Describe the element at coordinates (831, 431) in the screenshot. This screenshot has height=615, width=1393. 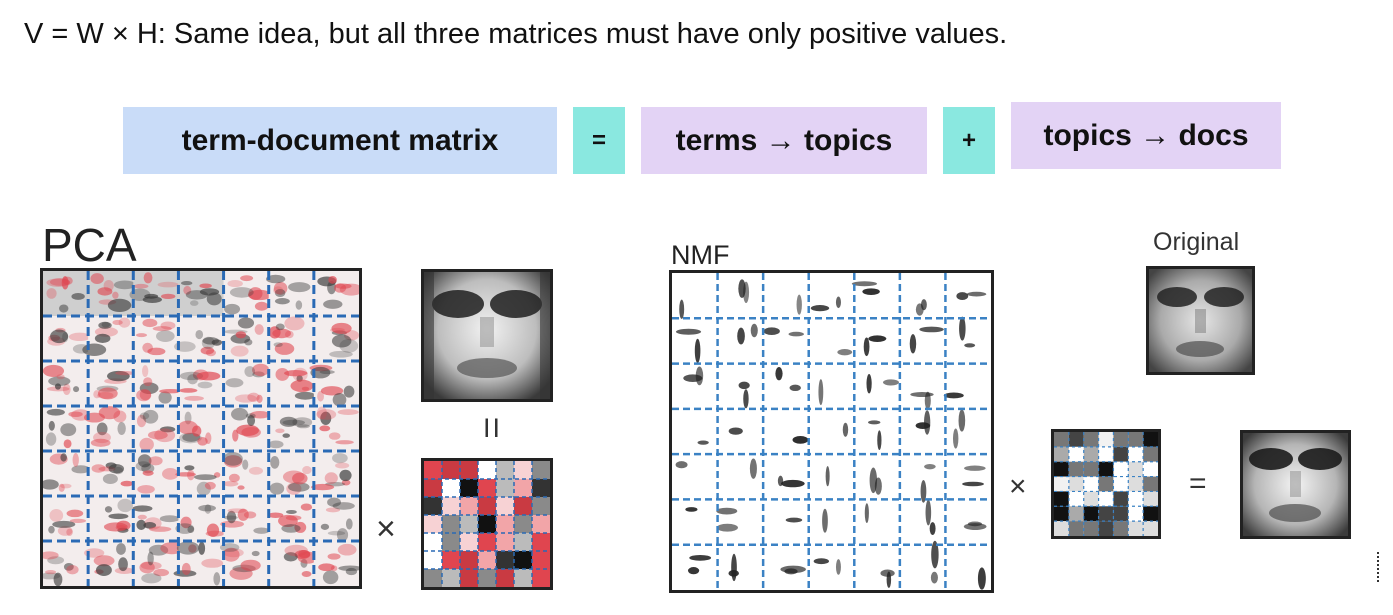
I see `nmf-parts-grid` at that location.